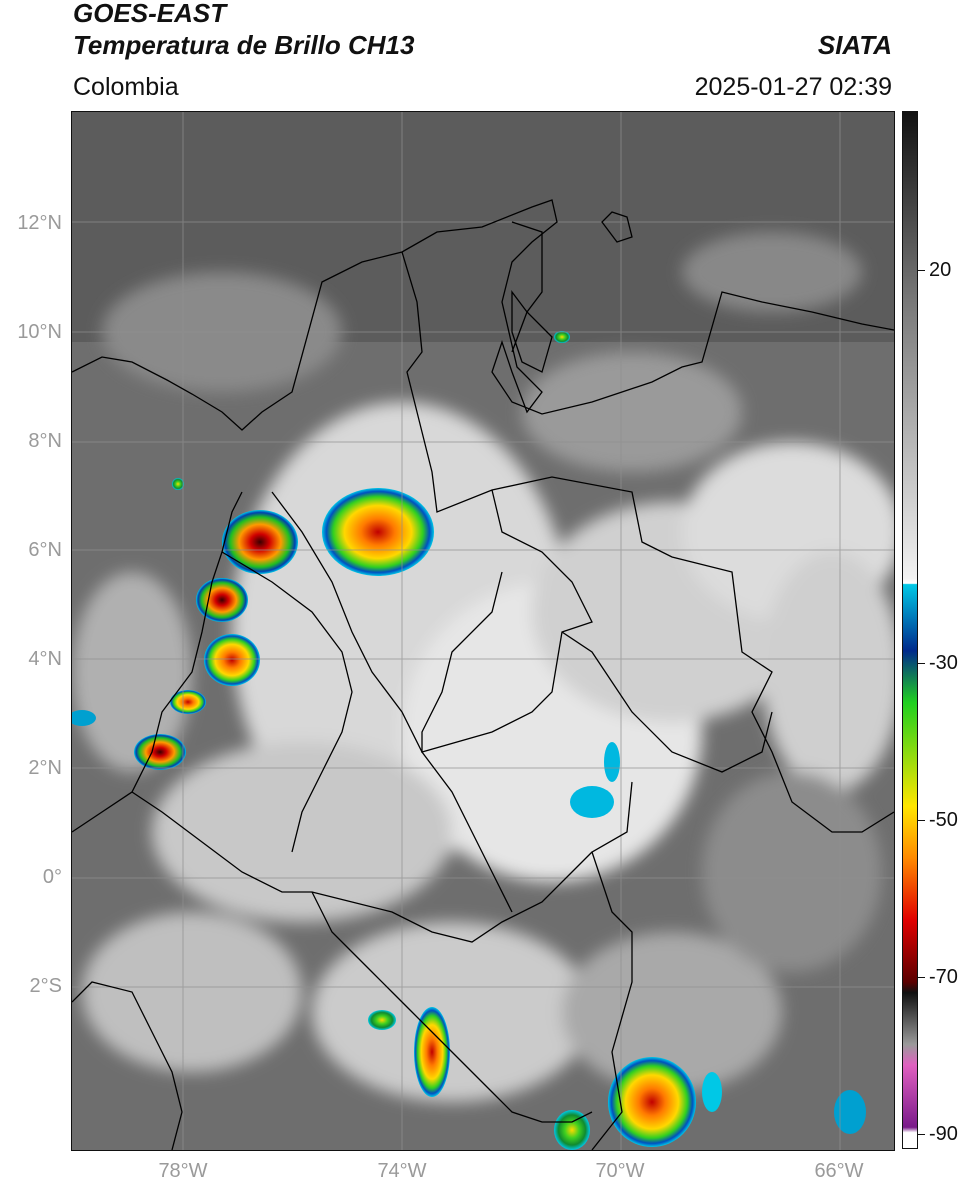 The image size is (966, 1190). I want to click on cb-label-20: 20, so click(940, 270).